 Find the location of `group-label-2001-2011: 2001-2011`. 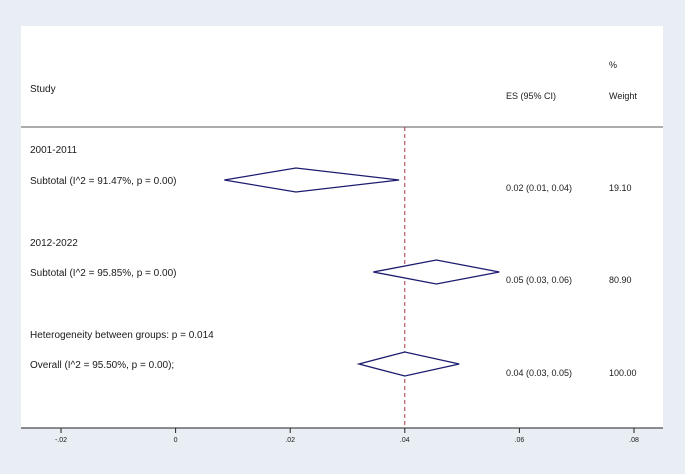

group-label-2001-2011: 2001-2011 is located at coordinates (54, 150).